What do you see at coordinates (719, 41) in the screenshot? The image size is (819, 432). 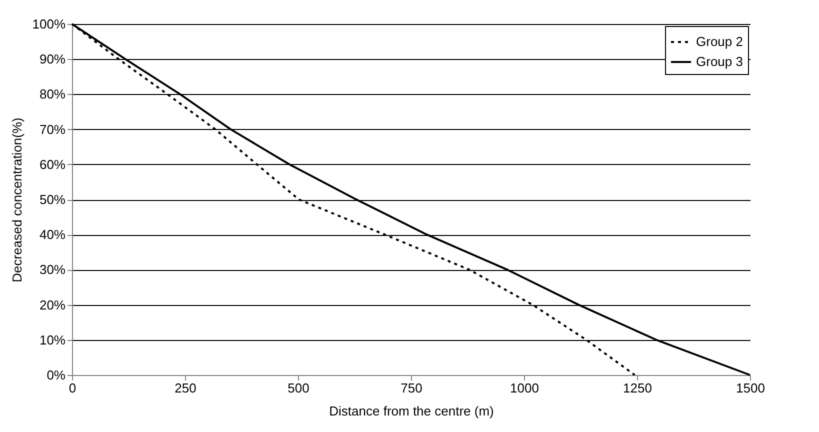 I see `legend-label: Group 2` at bounding box center [719, 41].